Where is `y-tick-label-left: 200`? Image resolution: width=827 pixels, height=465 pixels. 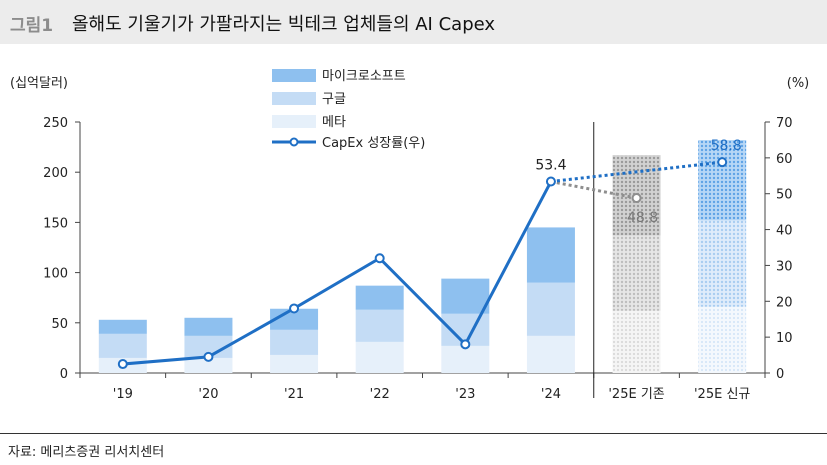
y-tick-label-left: 200 is located at coordinates (55, 173).